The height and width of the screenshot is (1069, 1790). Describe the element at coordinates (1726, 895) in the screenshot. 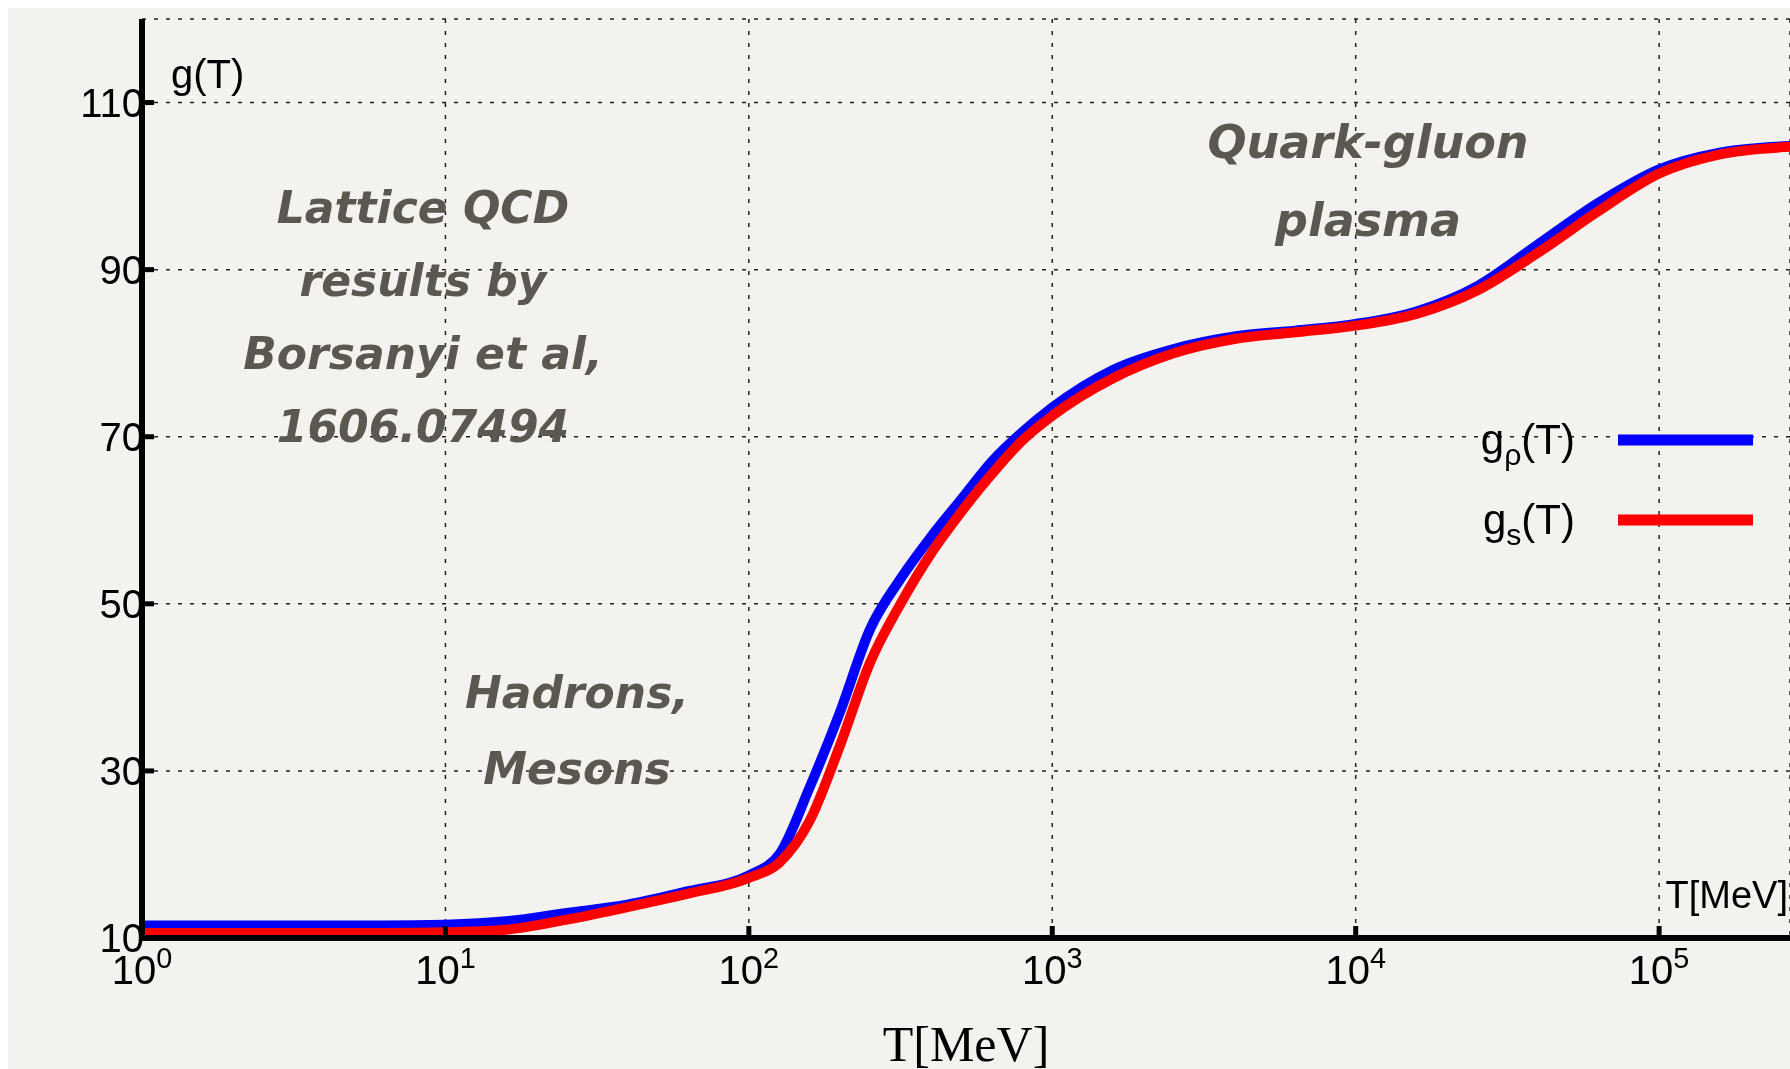

I see `annotation: T[MeV]` at that location.